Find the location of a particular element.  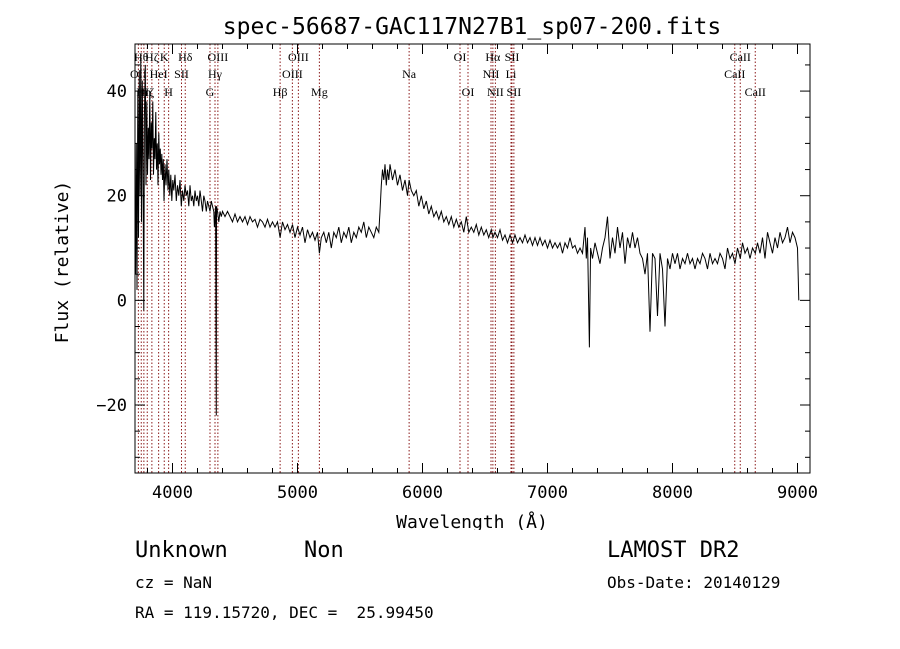

line-label: Hα is located at coordinates (493, 57).